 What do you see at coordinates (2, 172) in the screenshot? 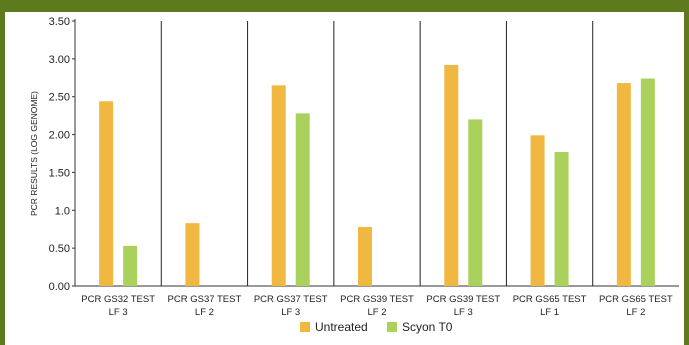
I see `left-border` at bounding box center [2, 172].